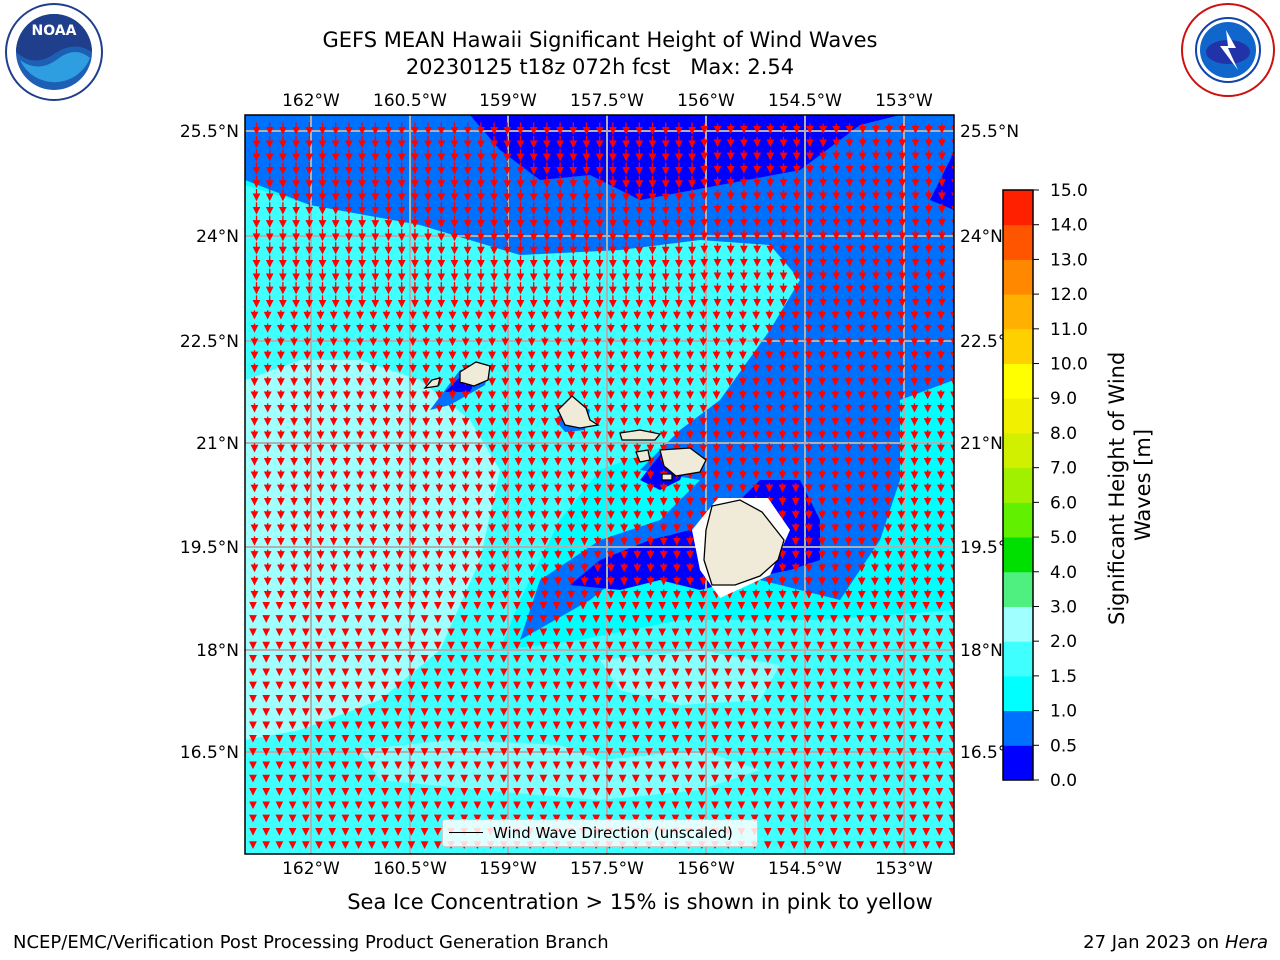 This screenshot has width=1280, height=960. What do you see at coordinates (904, 869) in the screenshot?
I see `lon-tick-label-bottom: 153°W` at bounding box center [904, 869].